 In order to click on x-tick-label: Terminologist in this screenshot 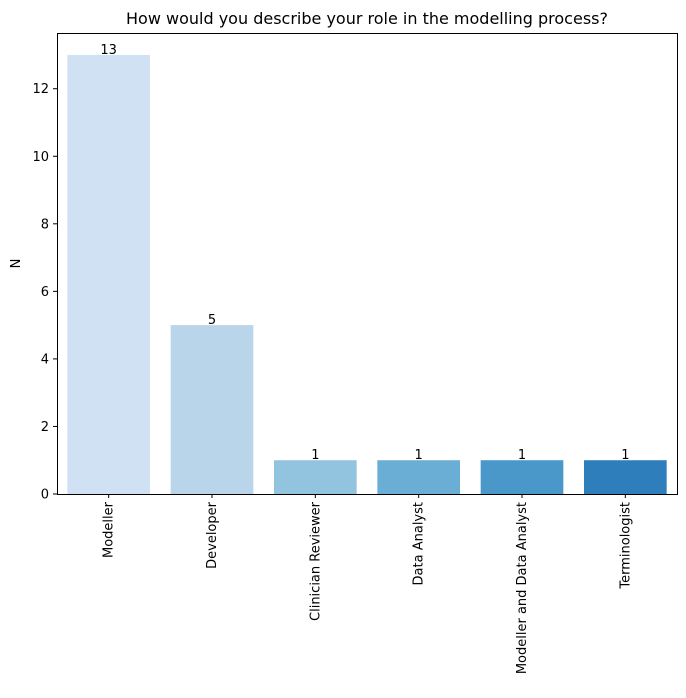, I will do `click(625, 546)`.